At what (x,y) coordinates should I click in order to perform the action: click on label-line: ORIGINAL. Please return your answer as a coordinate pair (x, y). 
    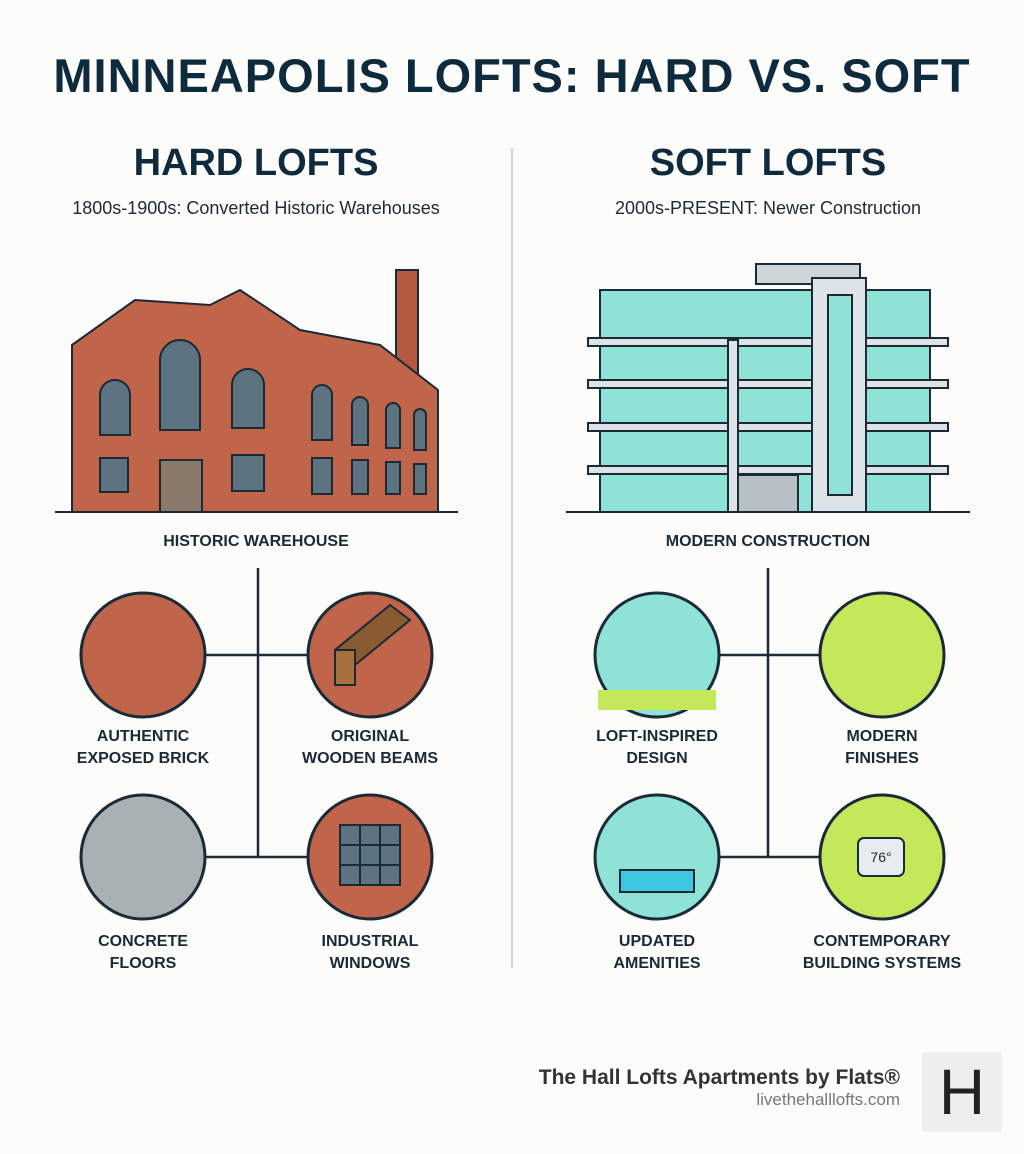
    Looking at the image, I should click on (370, 736).